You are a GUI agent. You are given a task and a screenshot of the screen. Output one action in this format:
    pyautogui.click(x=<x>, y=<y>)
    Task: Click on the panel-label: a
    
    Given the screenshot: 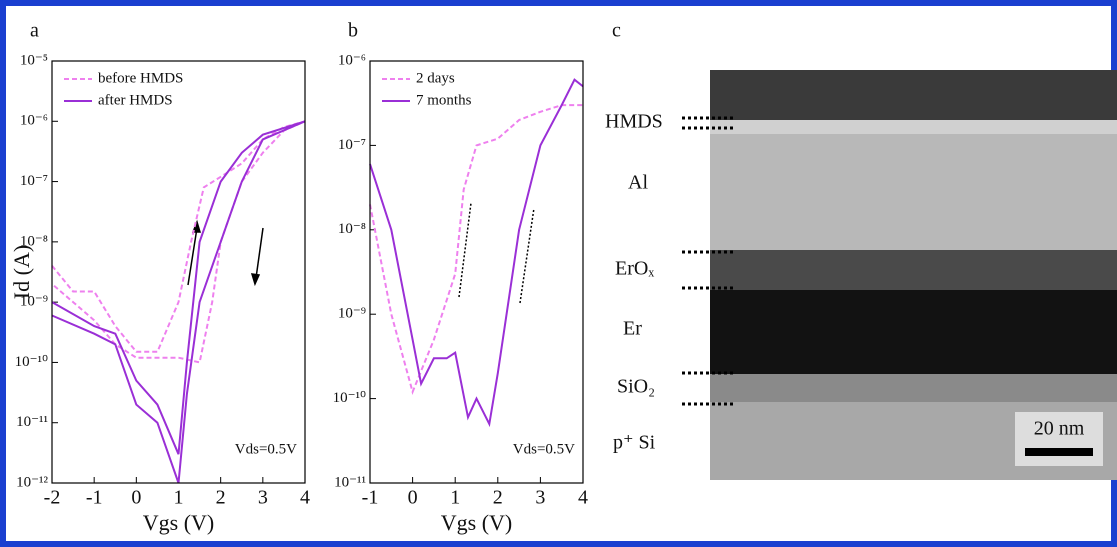 What is the action you would take?
    pyautogui.click(x=34, y=31)
    